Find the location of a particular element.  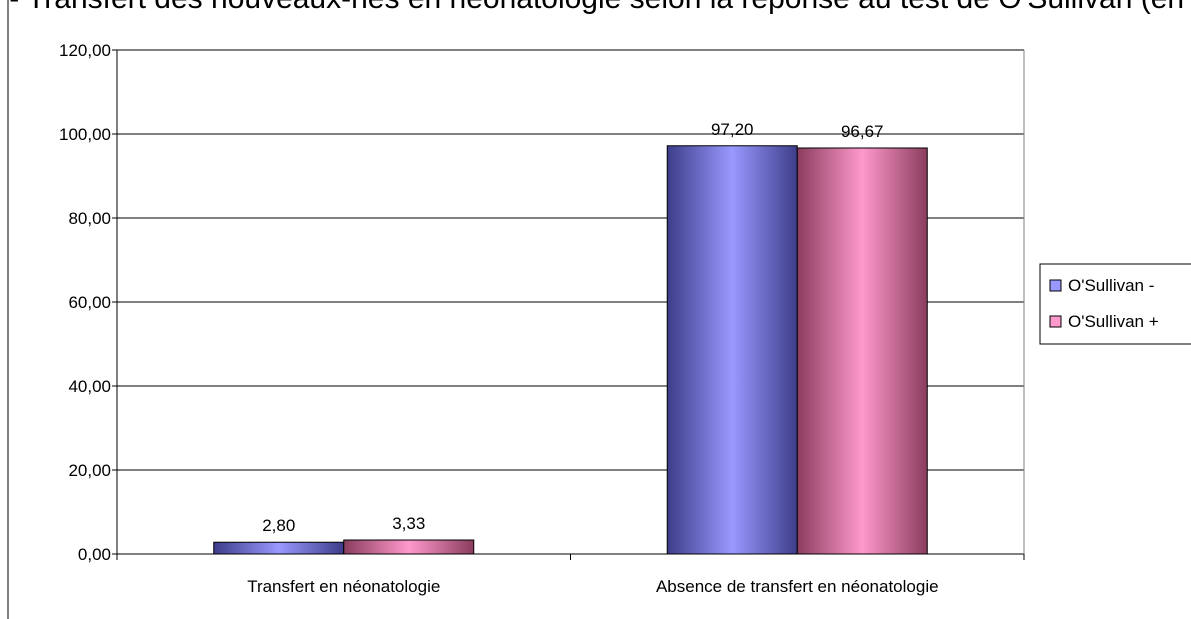

y-tick-label: 40,00 is located at coordinates (89, 386).